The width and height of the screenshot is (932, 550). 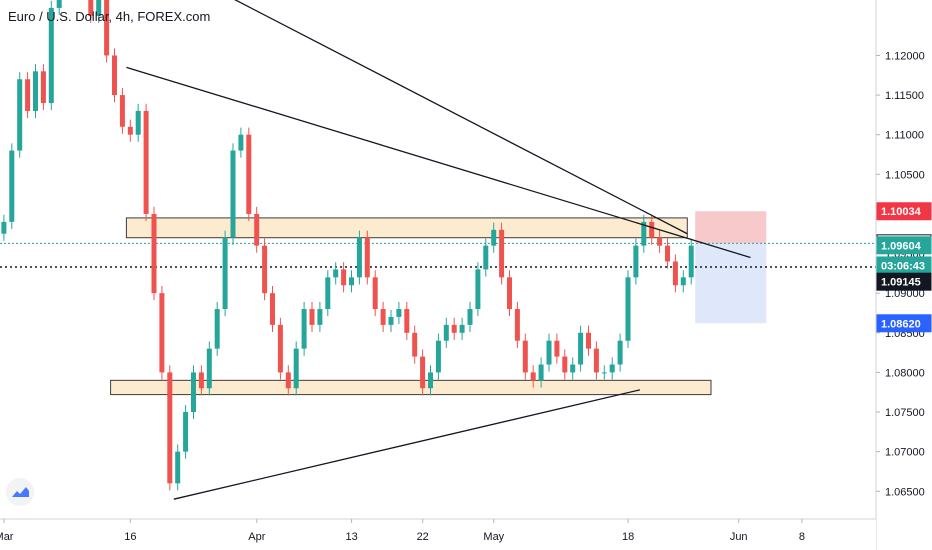 I want to click on time-axis, so click(x=438, y=534).